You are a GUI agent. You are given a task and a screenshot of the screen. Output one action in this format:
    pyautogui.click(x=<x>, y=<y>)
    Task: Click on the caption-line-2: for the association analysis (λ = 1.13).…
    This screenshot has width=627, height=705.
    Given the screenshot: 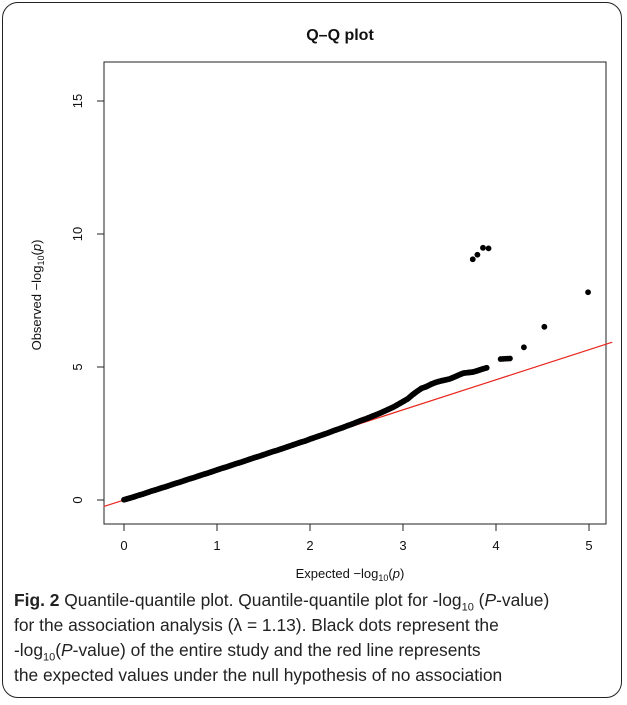 What is the action you would take?
    pyautogui.click(x=256, y=625)
    